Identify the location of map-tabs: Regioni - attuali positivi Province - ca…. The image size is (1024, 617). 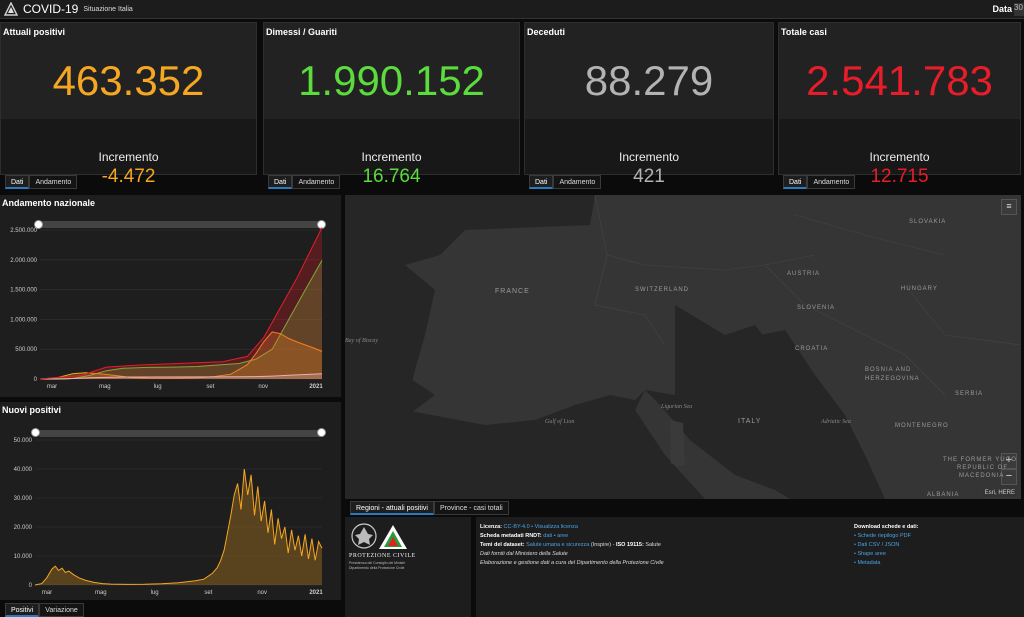
(429, 508).